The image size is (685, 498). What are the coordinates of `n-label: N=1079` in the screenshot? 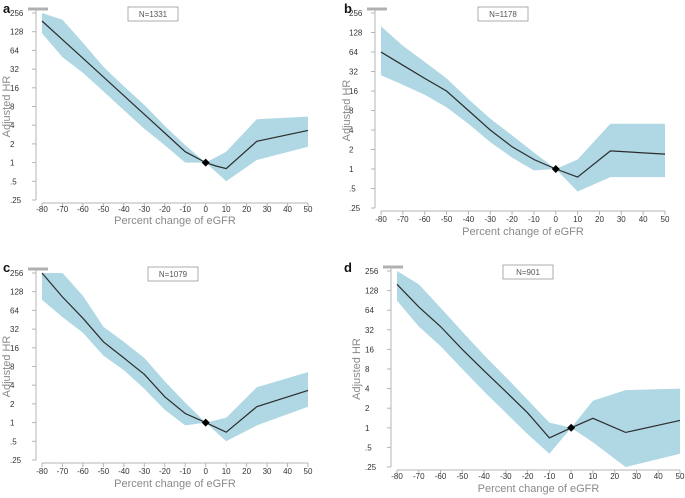 It's located at (173, 274).